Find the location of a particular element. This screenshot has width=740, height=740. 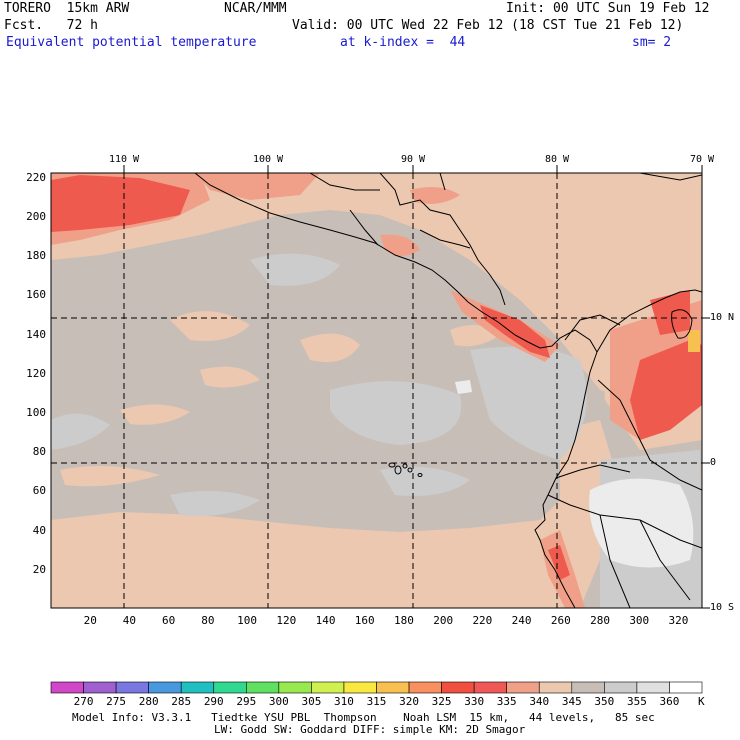

x-tick-label: 180 is located at coordinates (404, 620).